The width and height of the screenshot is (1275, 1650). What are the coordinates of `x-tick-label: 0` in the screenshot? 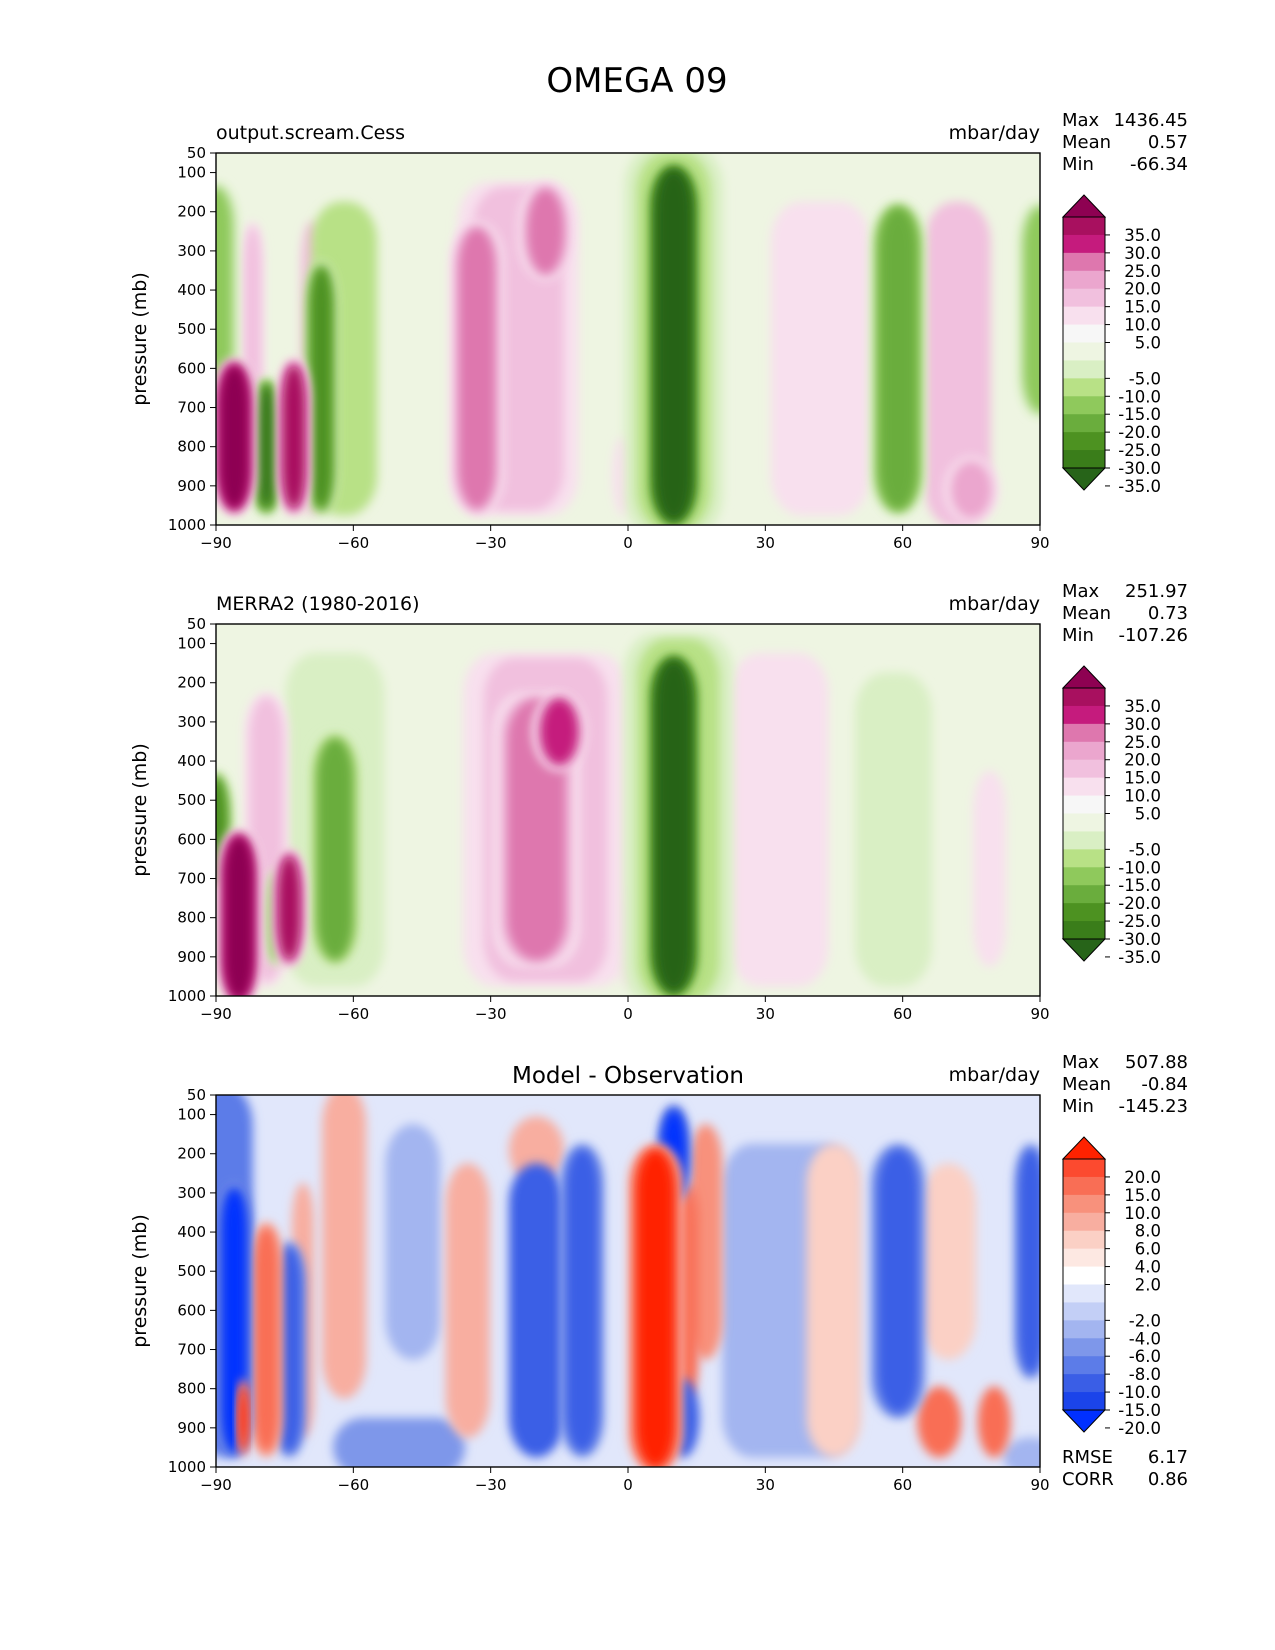 It's located at (628, 1014).